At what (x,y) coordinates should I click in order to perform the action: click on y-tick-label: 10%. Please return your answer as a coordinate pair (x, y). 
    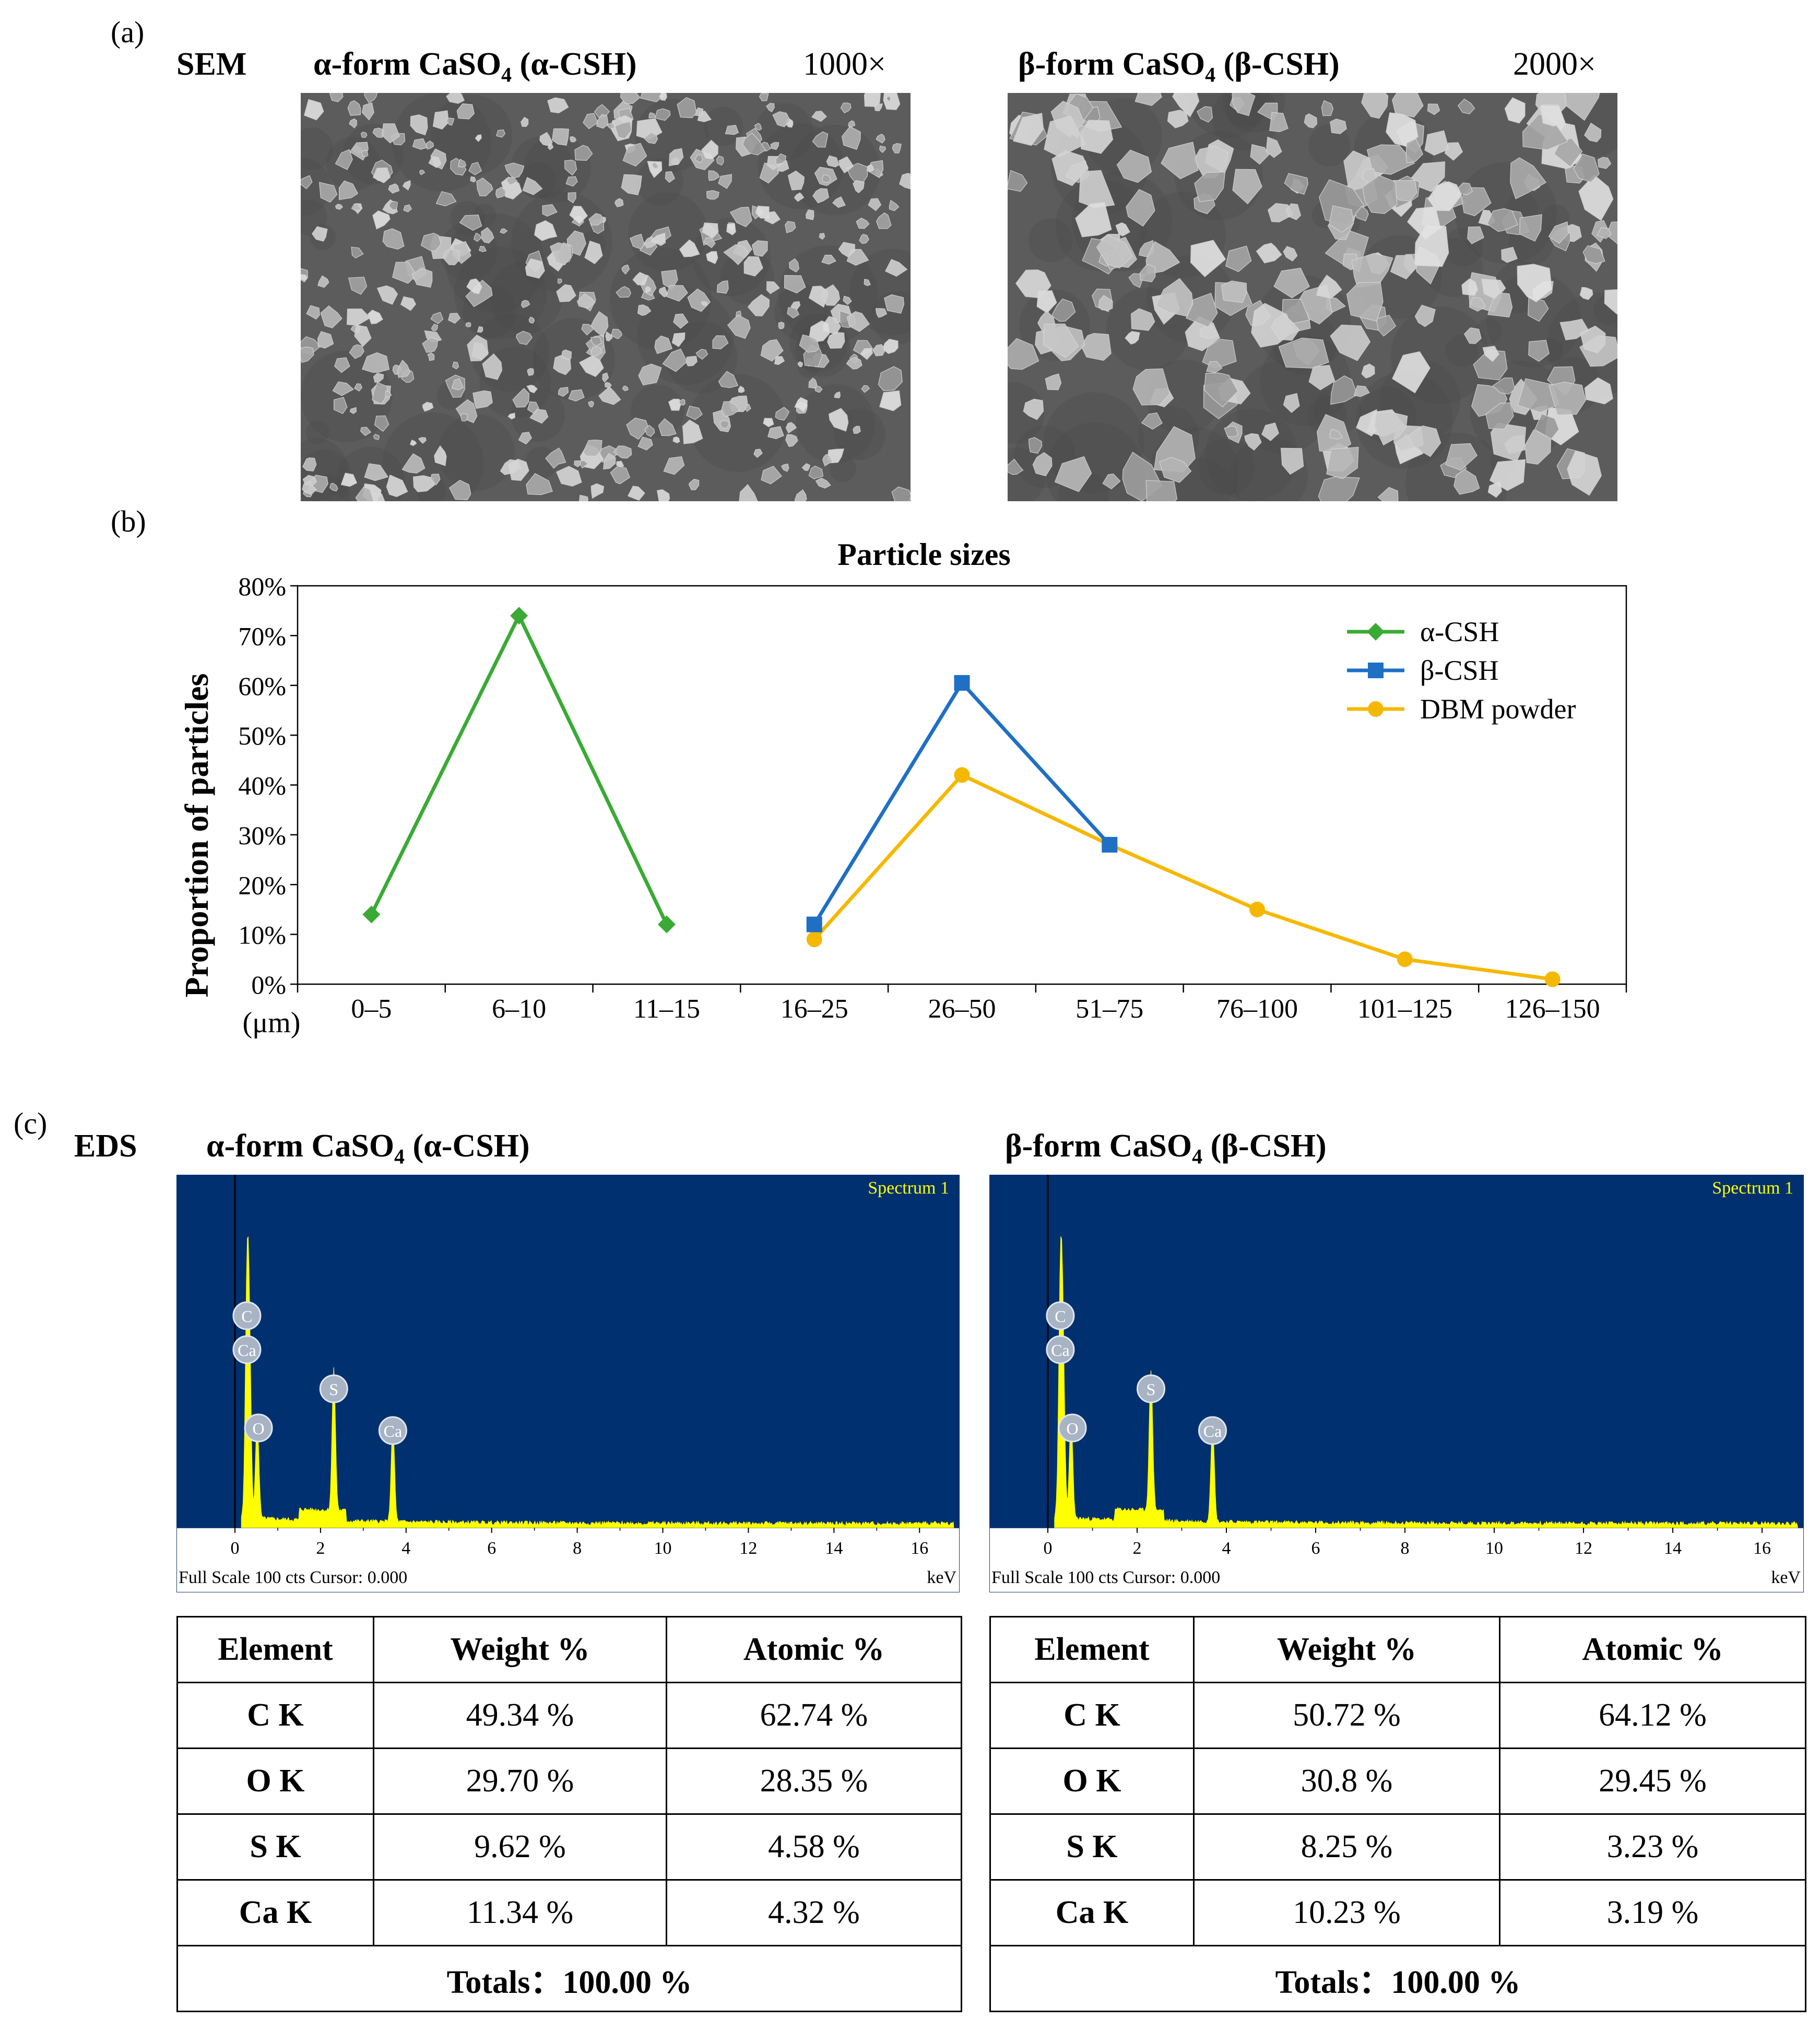
    Looking at the image, I should click on (262, 935).